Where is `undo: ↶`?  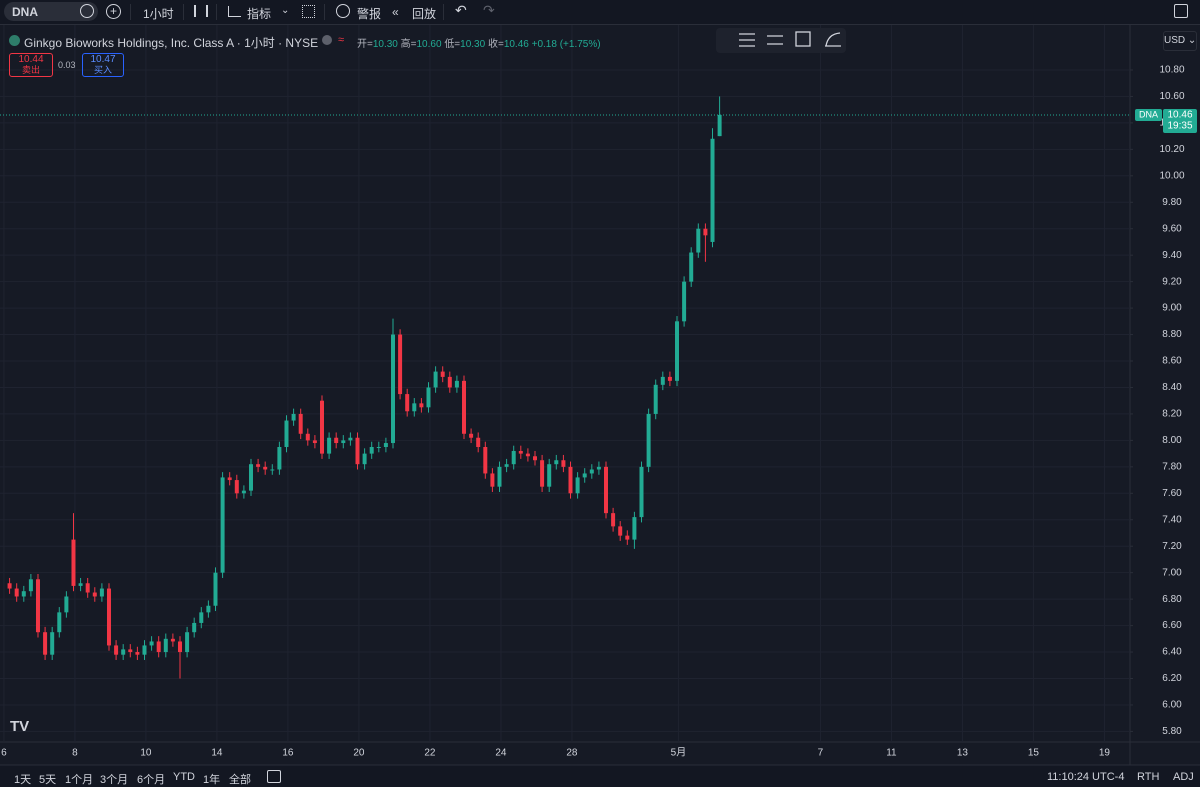 undo: ↶ is located at coordinates (461, 10).